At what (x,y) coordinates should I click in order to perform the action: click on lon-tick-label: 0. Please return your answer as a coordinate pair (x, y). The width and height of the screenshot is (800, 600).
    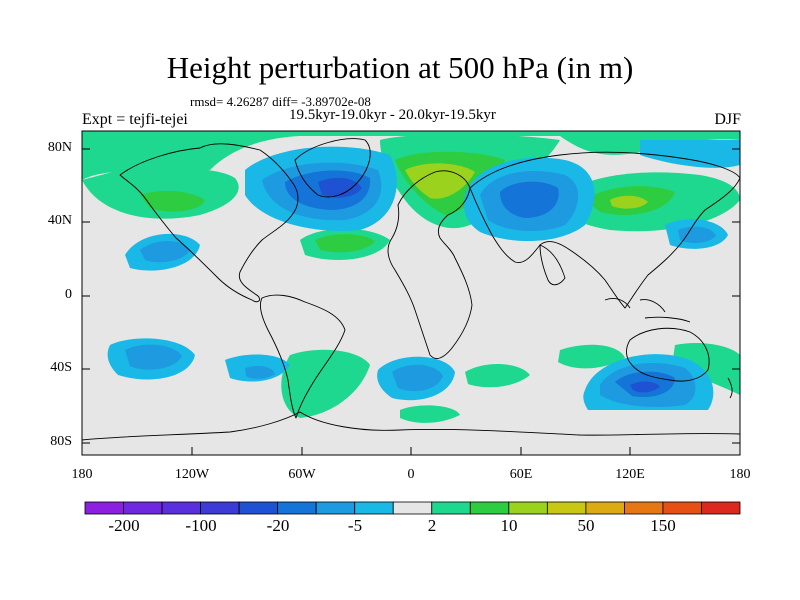
    Looking at the image, I should click on (411, 474).